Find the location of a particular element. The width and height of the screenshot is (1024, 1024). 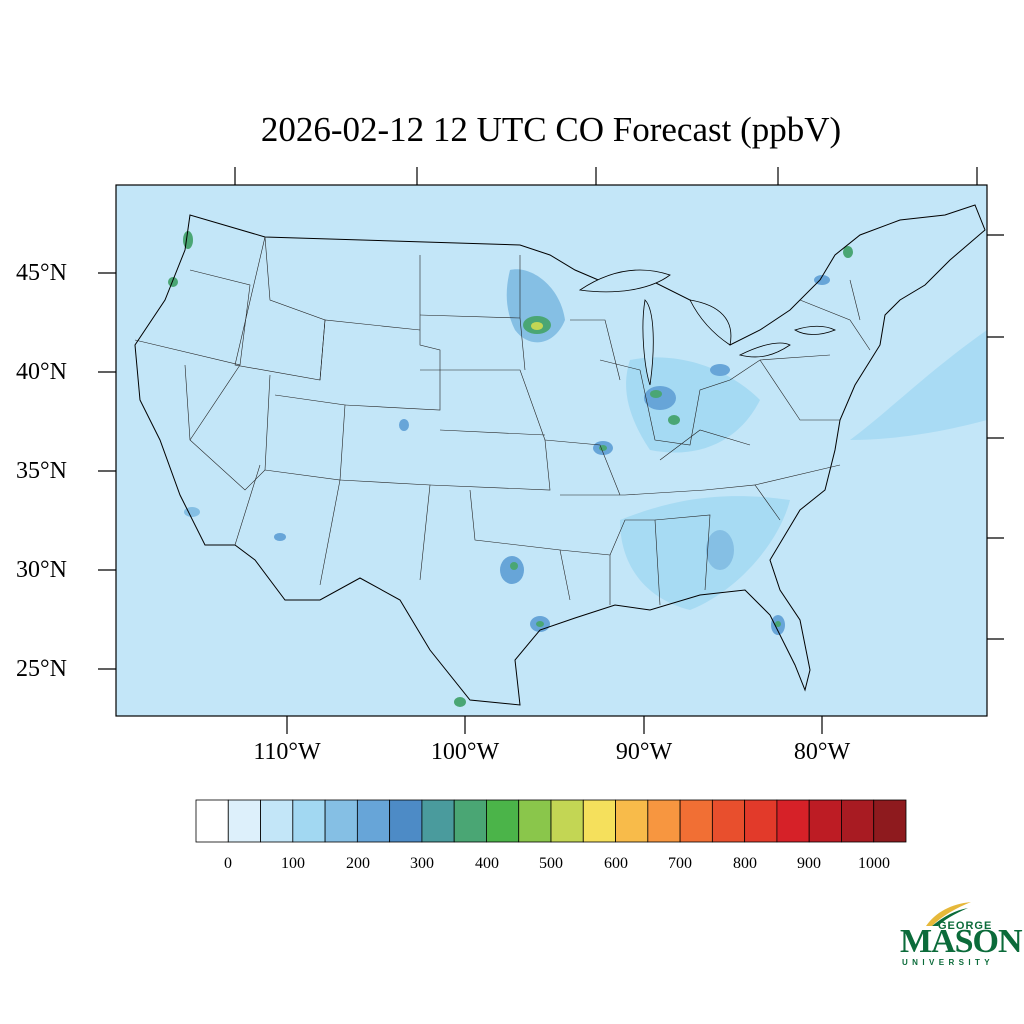

leaf-icon is located at coordinates (948, 914).